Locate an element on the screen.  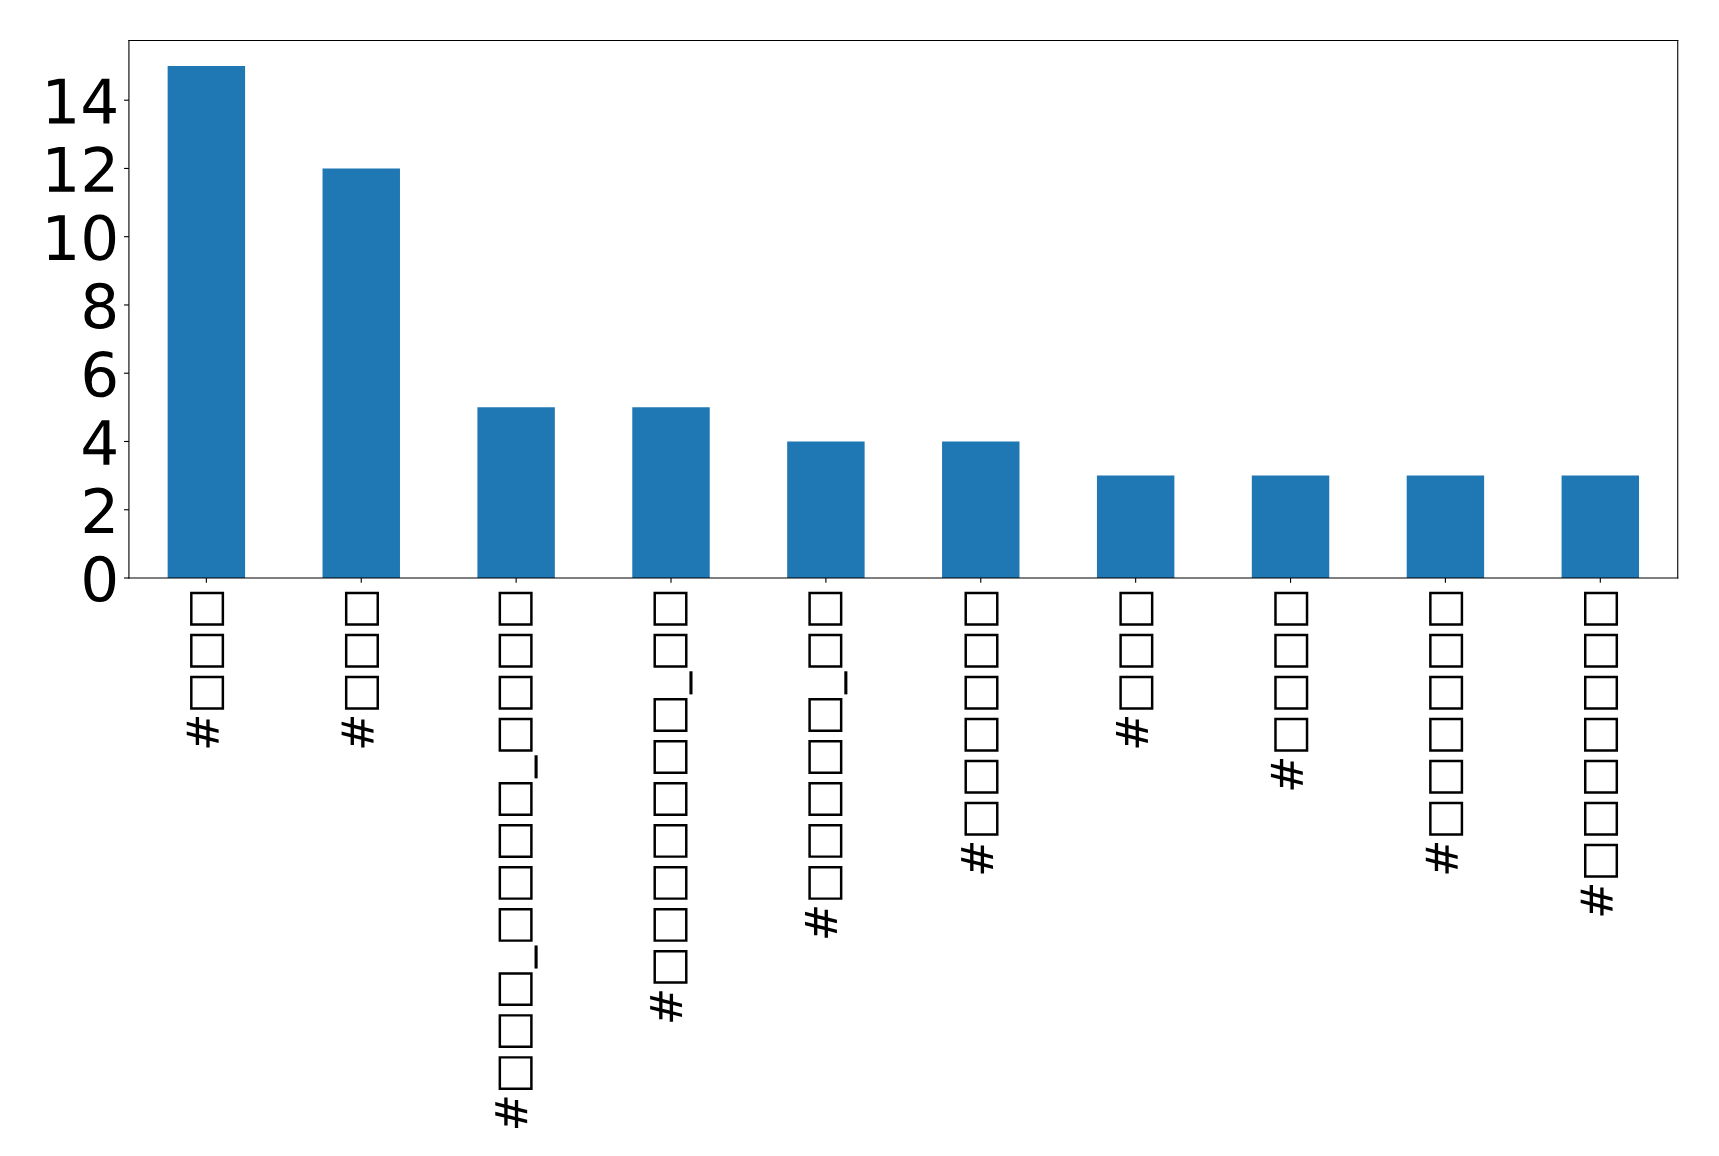
x-tick-label: #□□□□□□□_□□ is located at coordinates (671, 806).